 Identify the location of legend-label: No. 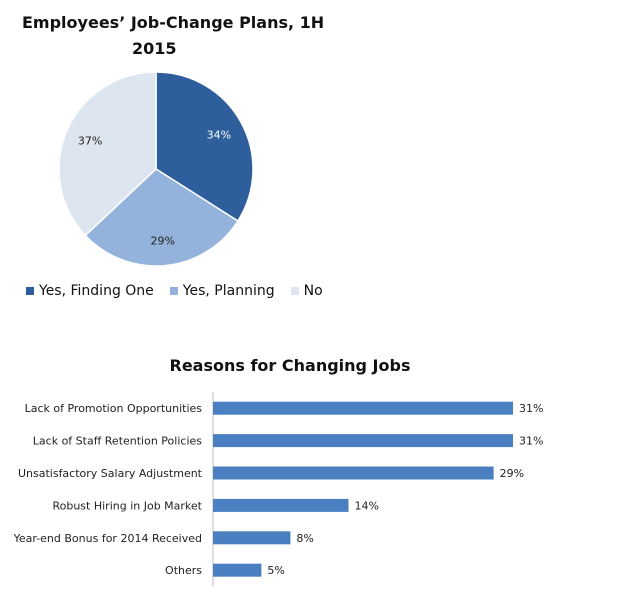
(313, 291).